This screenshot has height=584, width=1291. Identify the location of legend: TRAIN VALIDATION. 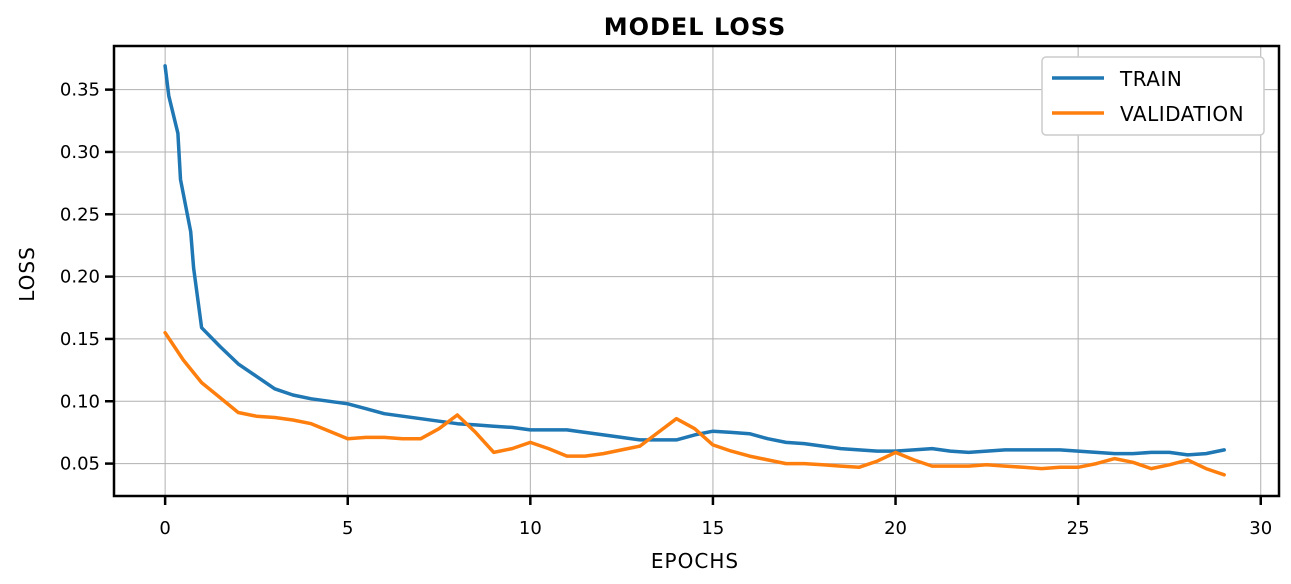
(1153, 96).